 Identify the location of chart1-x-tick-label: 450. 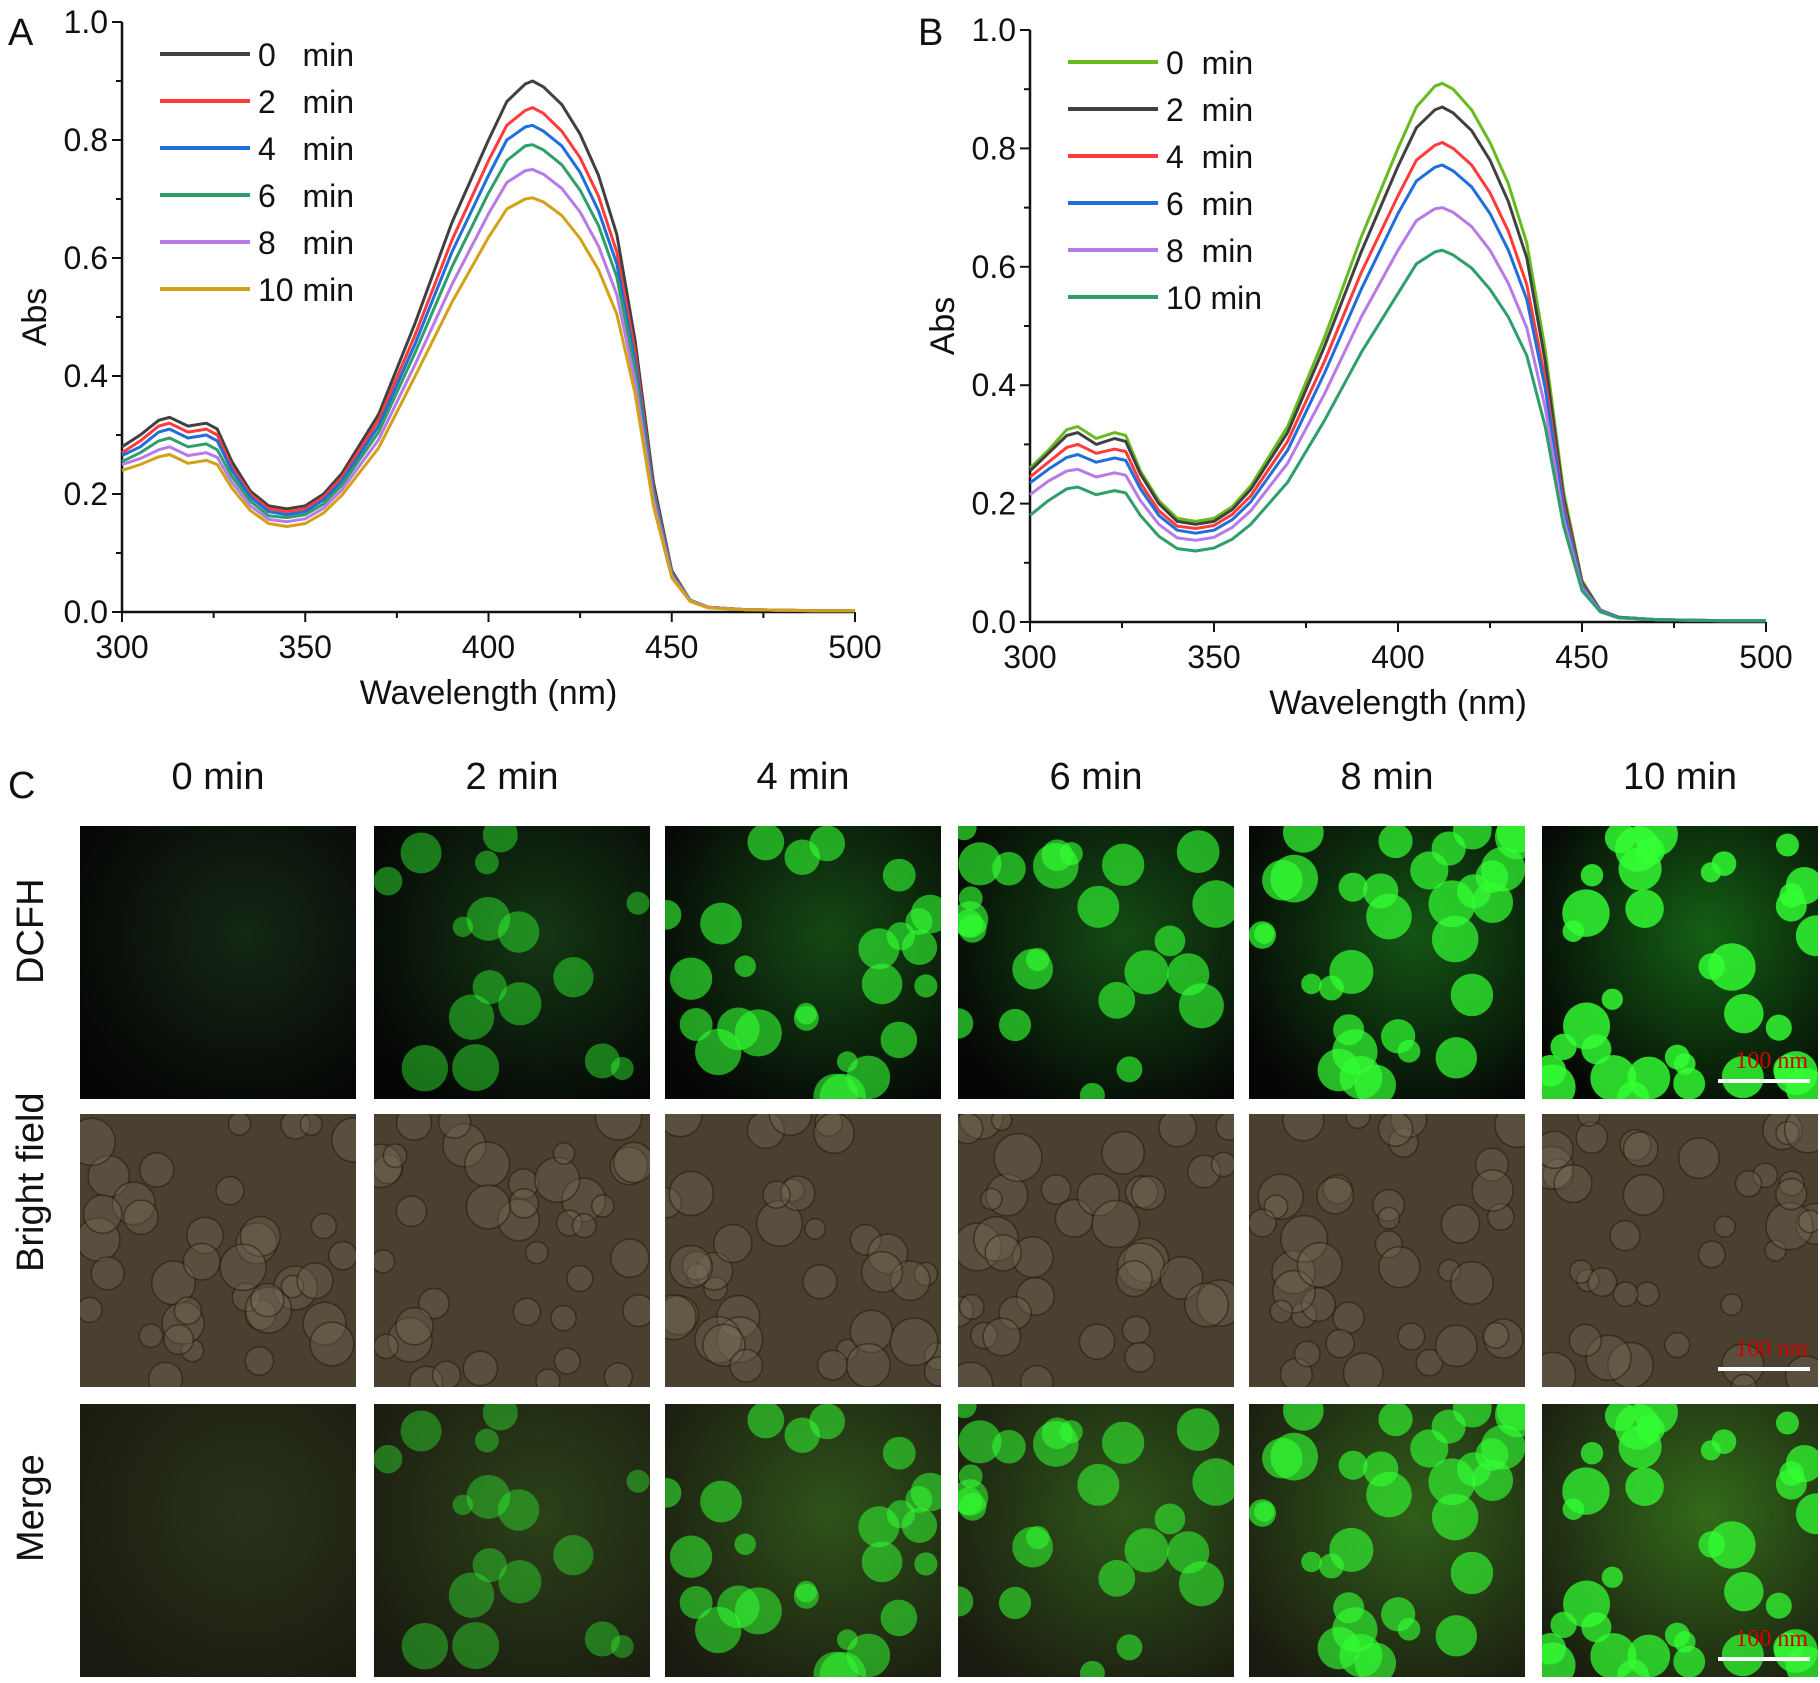
(1581, 657).